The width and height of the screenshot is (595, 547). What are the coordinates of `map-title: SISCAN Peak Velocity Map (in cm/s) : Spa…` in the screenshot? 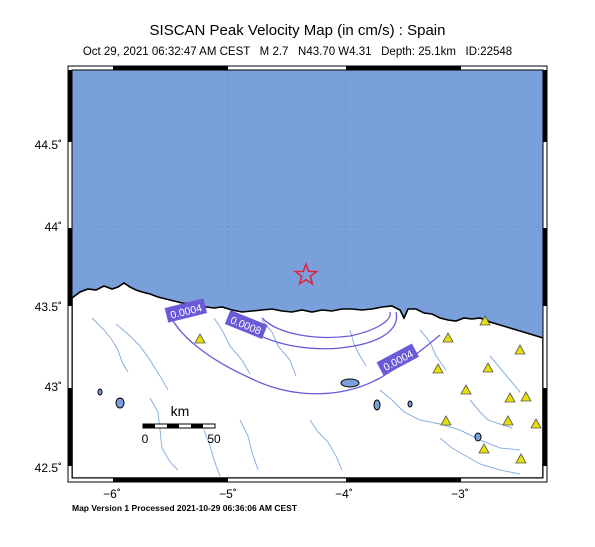 It's located at (297, 30).